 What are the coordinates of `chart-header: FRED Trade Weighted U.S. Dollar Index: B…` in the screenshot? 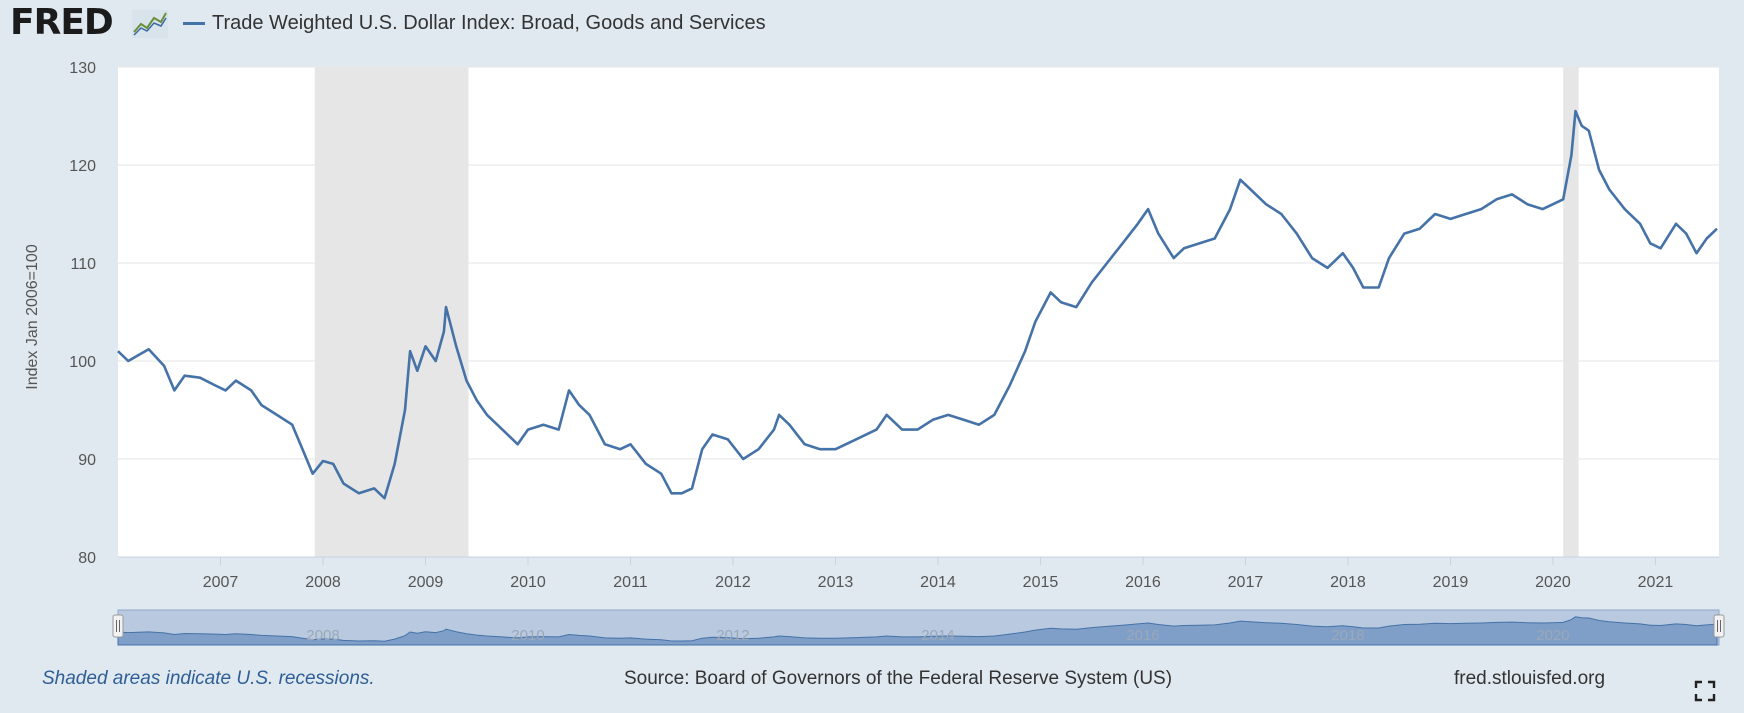 It's located at (872, 25).